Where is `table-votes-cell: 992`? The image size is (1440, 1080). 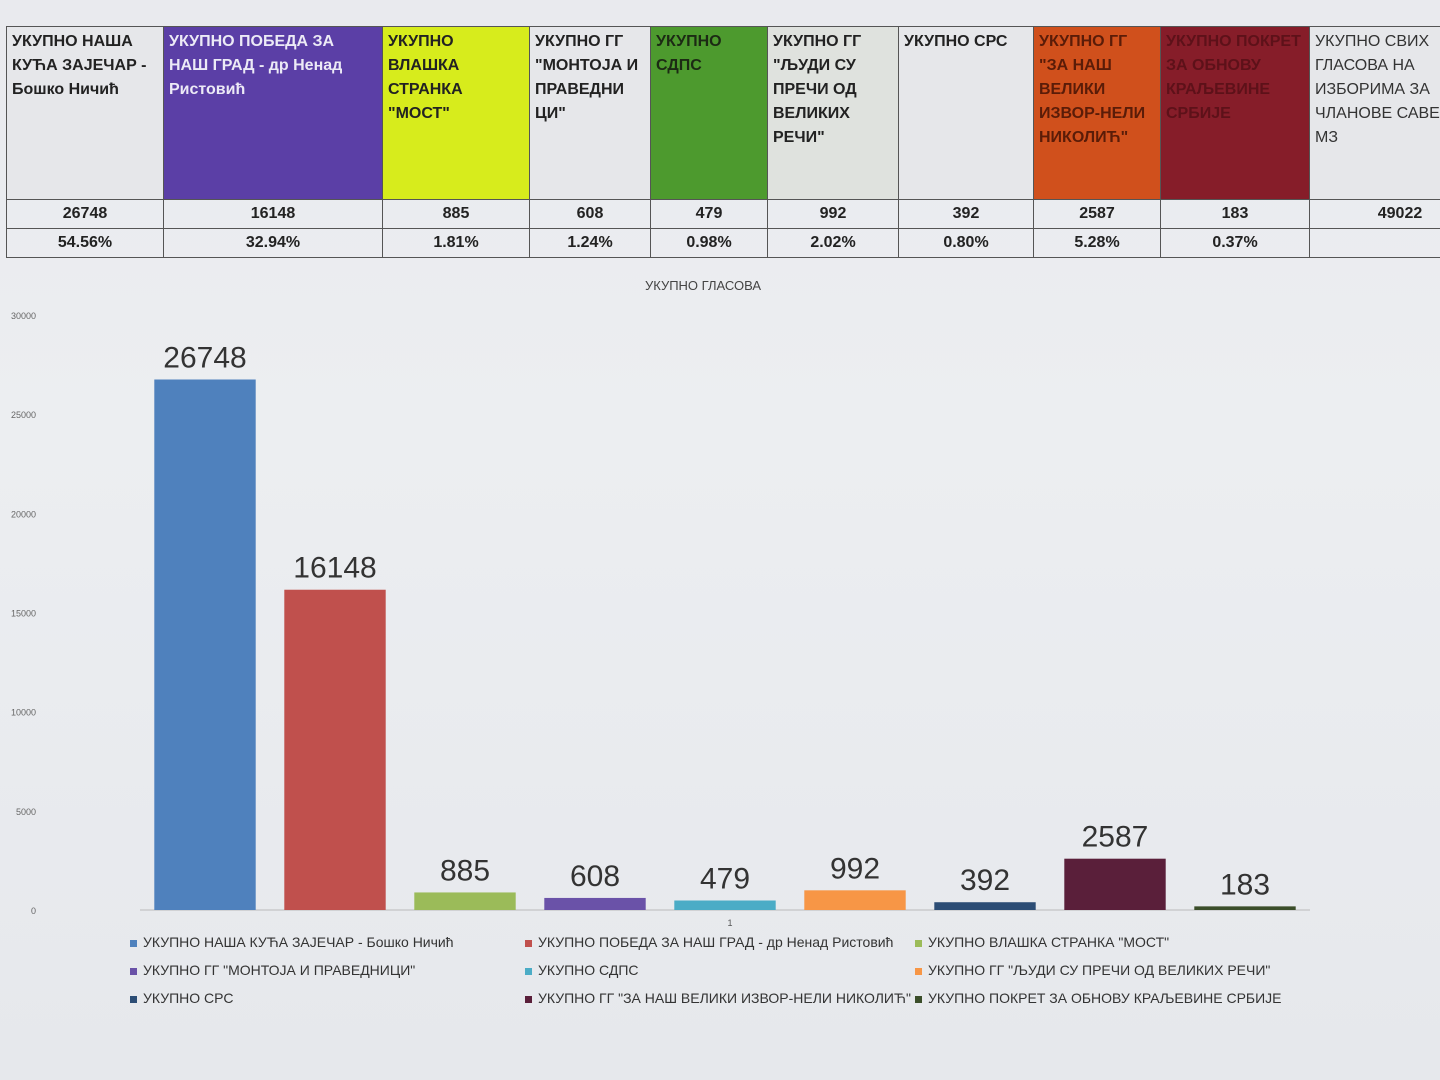
table-votes-cell: 992 is located at coordinates (833, 214).